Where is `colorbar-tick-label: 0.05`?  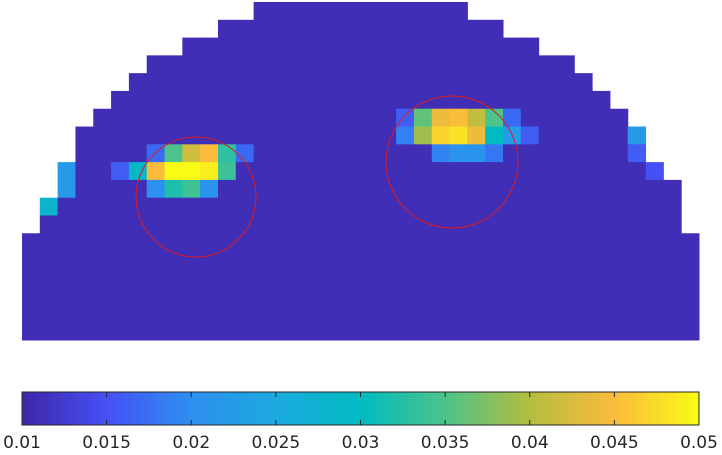
colorbar-tick-label: 0.05 is located at coordinates (699, 443).